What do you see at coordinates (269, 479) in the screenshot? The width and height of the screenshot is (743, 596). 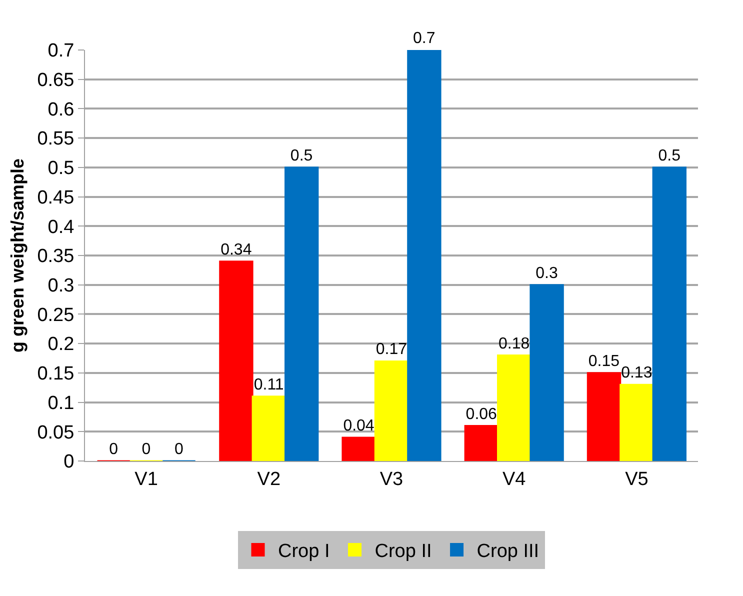 I see `x-tick-label: V2` at bounding box center [269, 479].